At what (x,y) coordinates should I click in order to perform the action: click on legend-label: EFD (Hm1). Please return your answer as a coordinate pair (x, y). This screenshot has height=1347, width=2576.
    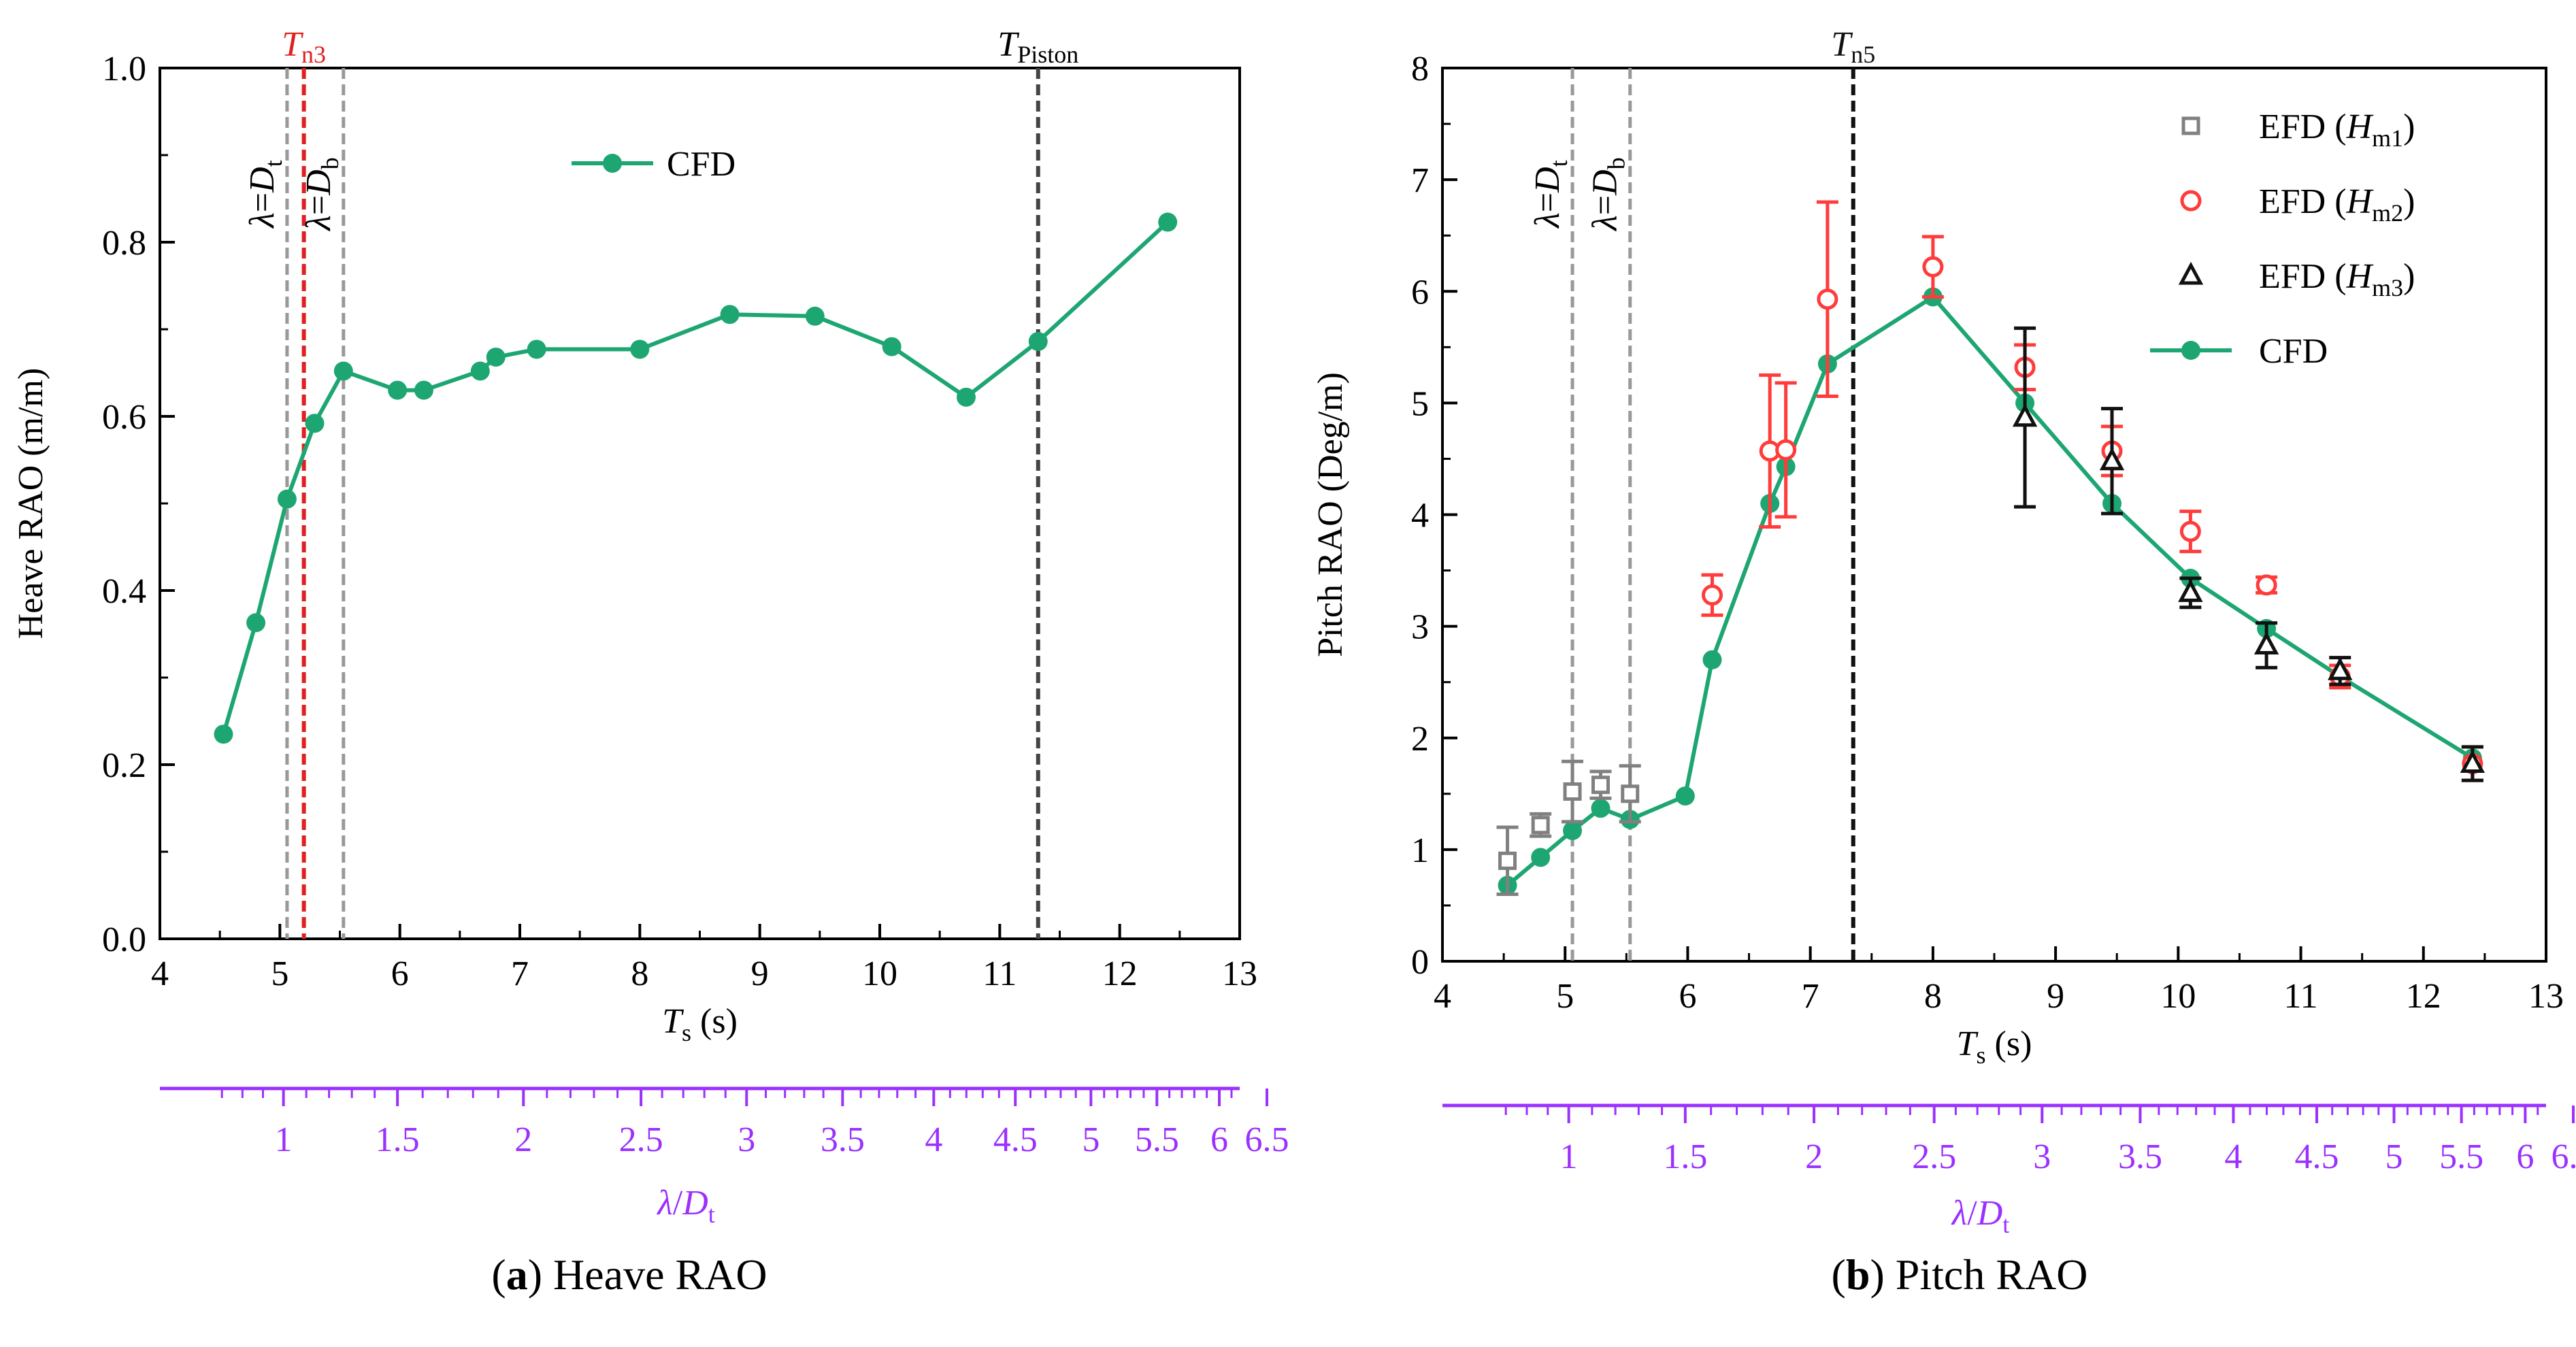
    Looking at the image, I should click on (2337, 129).